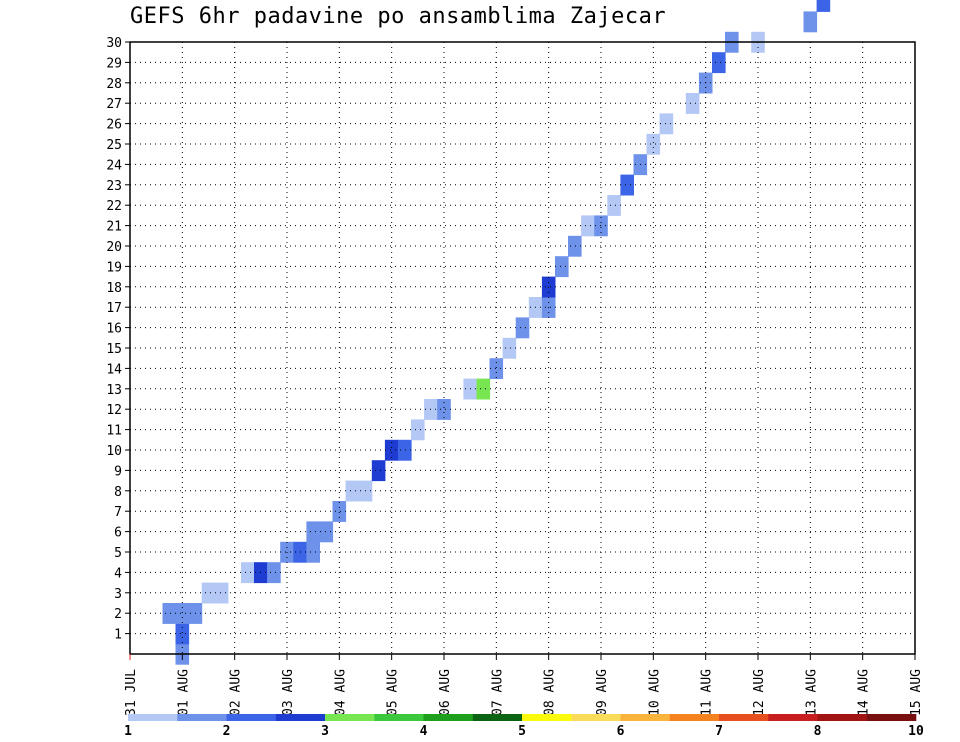 Image resolution: width=960 pixels, height=742 pixels. Describe the element at coordinates (227, 731) in the screenshot. I see `legend-label: 2` at that location.